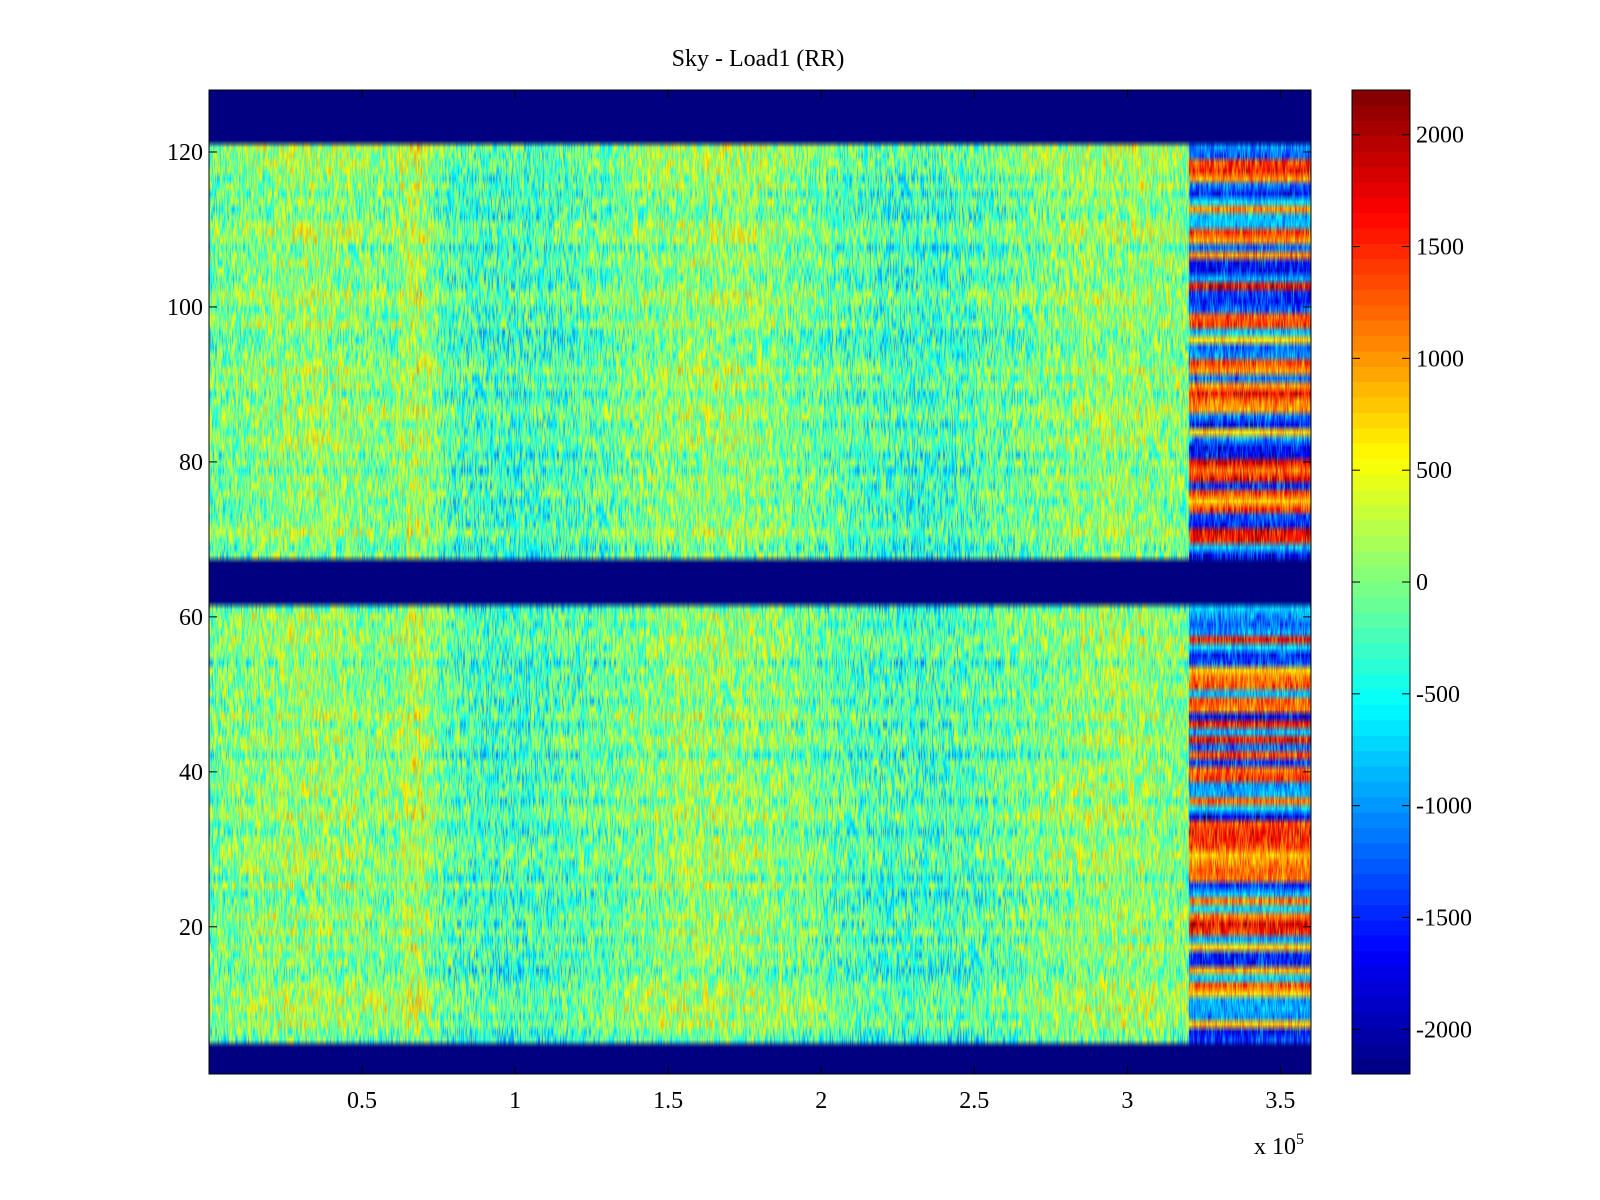 The width and height of the screenshot is (1600, 1200). I want to click on x-axis-multiplier: x 105, so click(1279, 1145).